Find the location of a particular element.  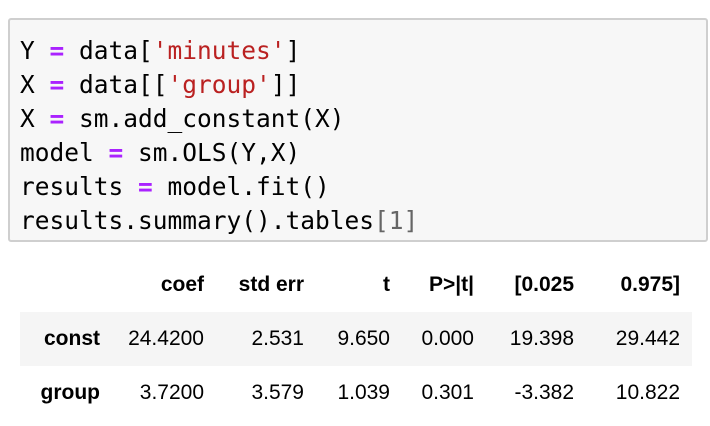

code-line: Y = data['minutes'] is located at coordinates (160, 50).